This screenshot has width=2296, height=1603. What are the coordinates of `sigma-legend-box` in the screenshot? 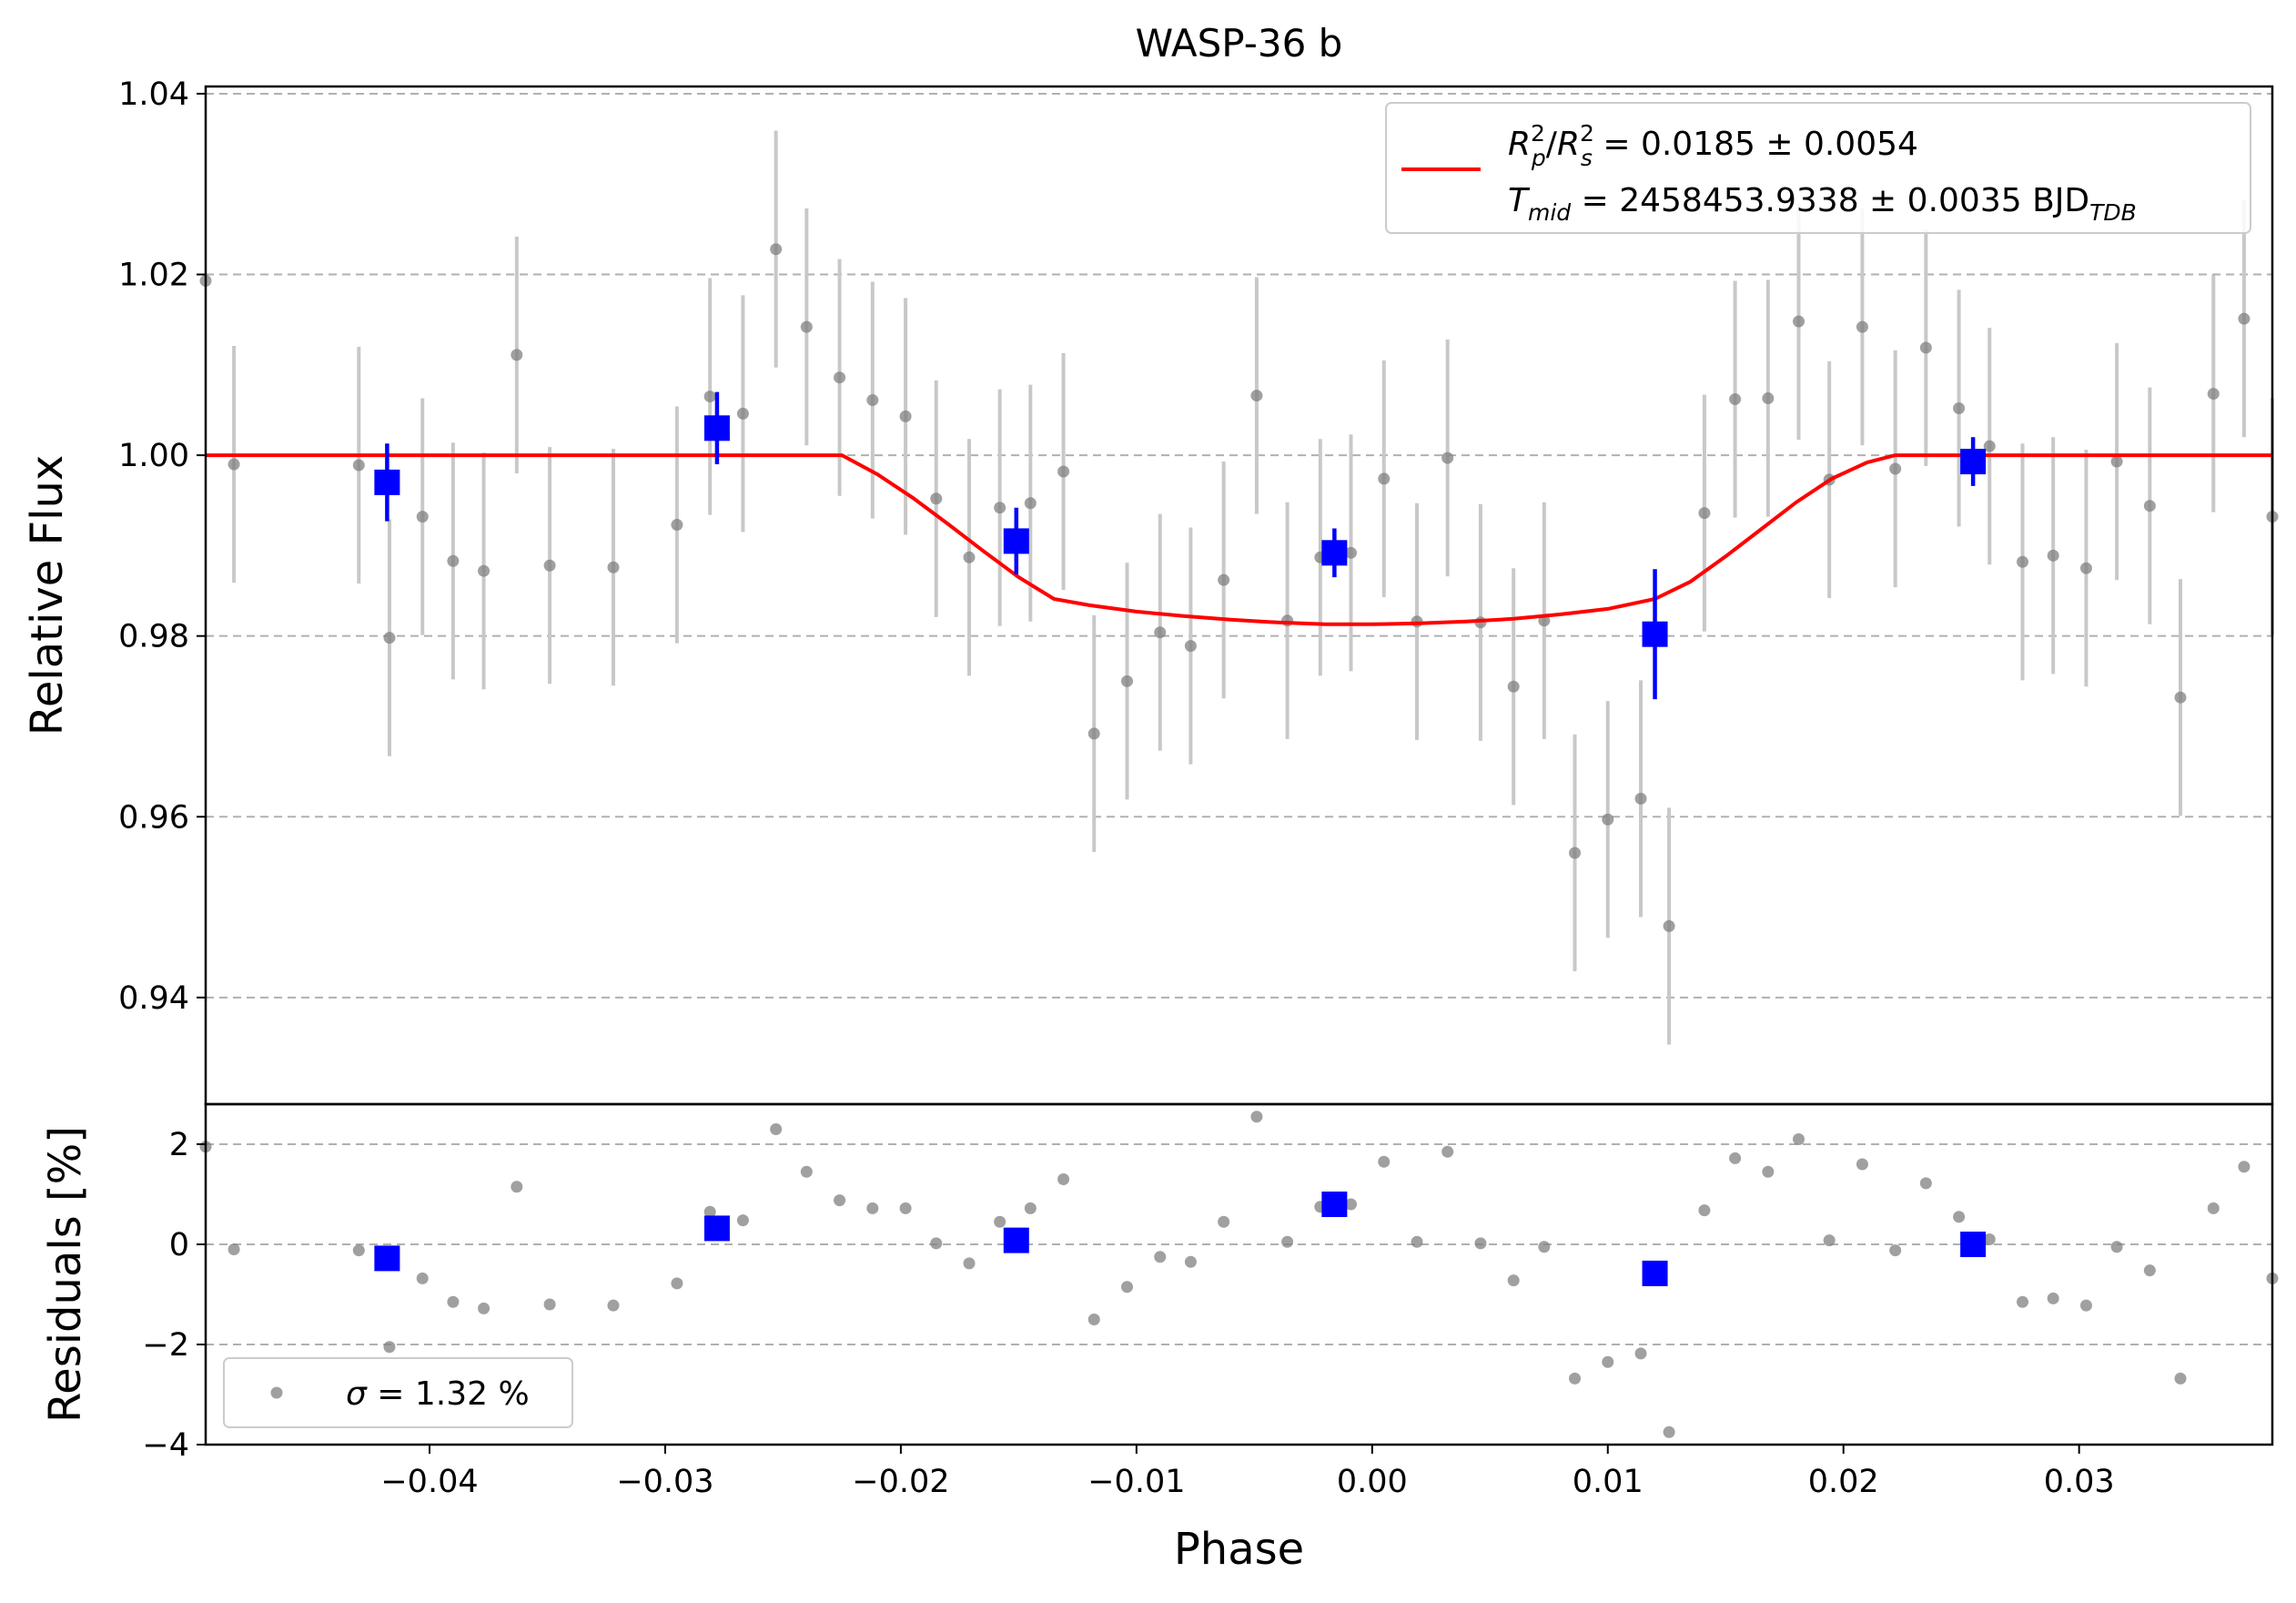 It's located at (398, 1392).